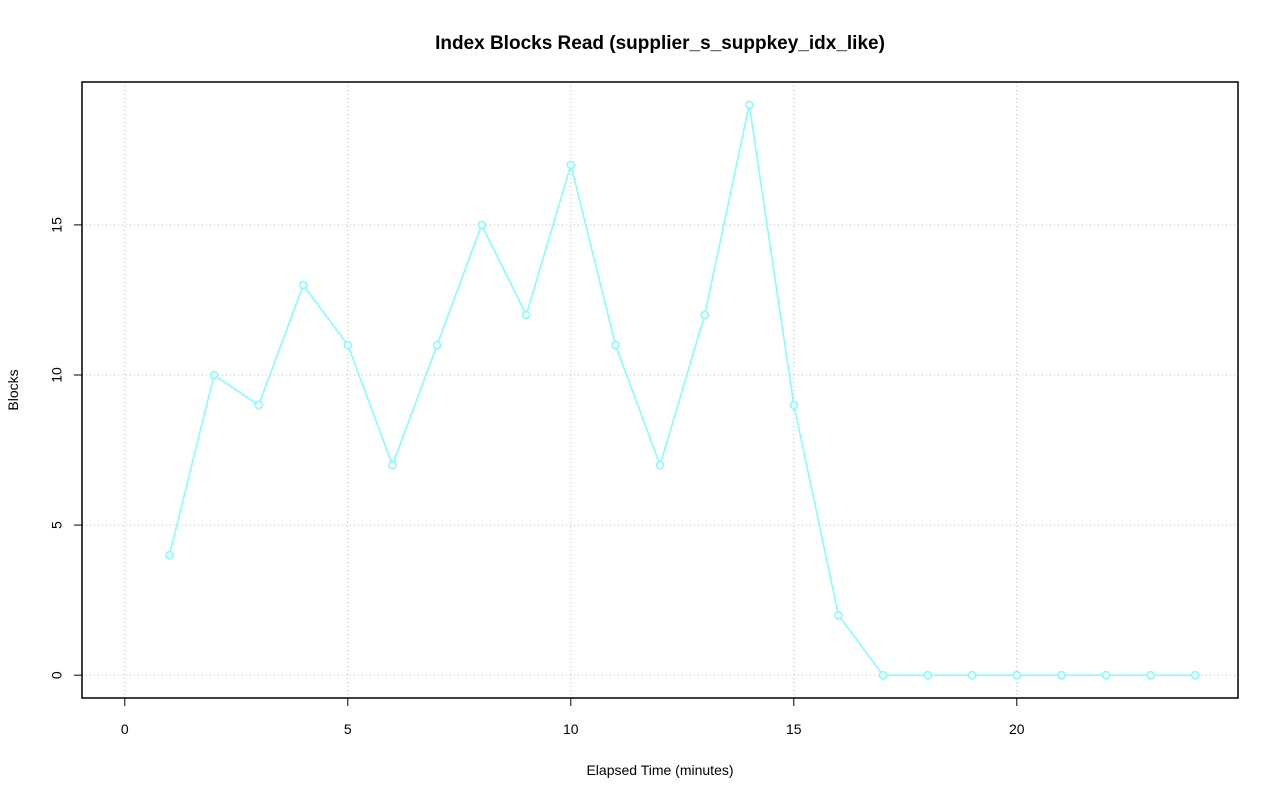  I want to click on x-tick-label: 15, so click(794, 729).